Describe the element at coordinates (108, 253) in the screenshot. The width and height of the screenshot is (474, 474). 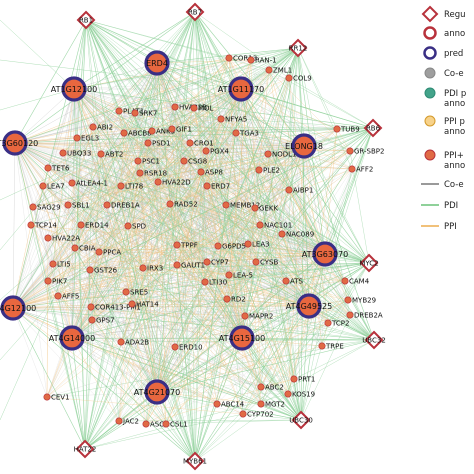
I see `gene-node-ppca: PPCA` at that location.